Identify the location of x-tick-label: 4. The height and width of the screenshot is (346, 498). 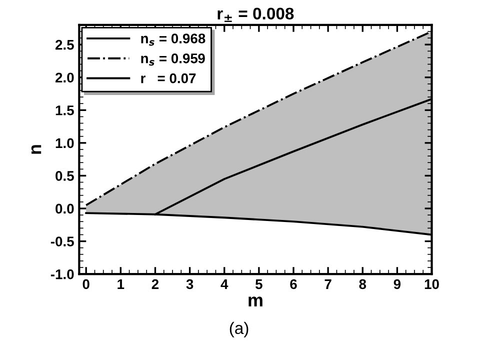
(224, 284).